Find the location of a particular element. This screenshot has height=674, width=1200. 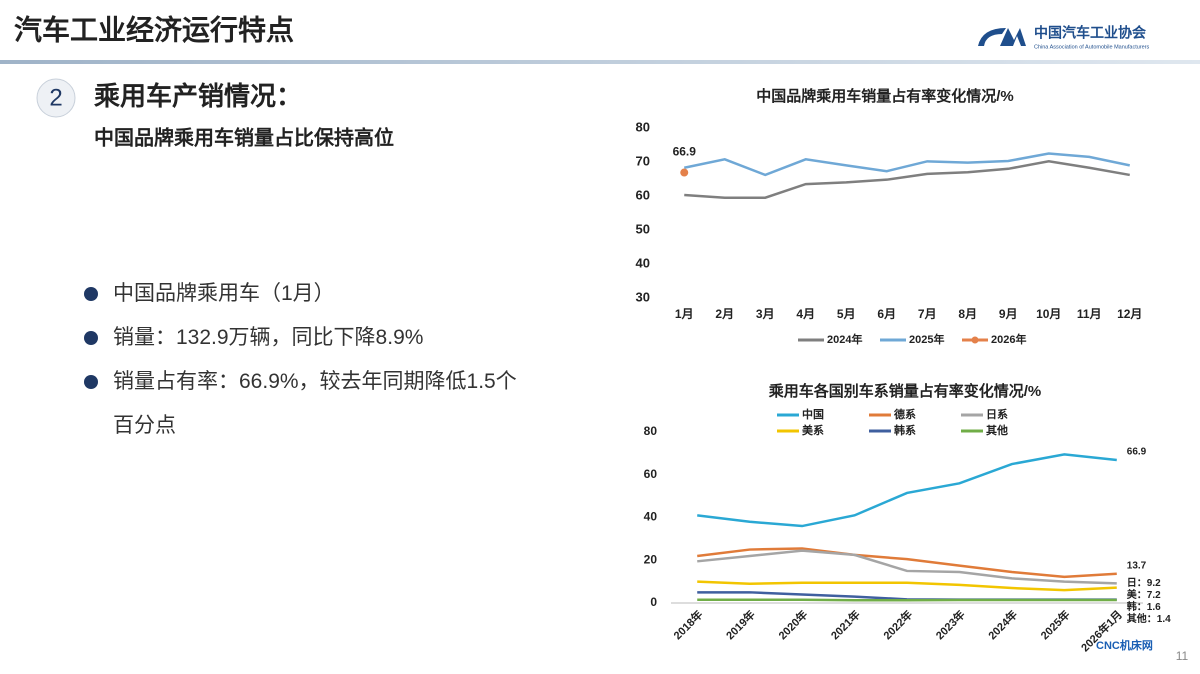

watermark: CNC机床网 is located at coordinates (1124, 645).